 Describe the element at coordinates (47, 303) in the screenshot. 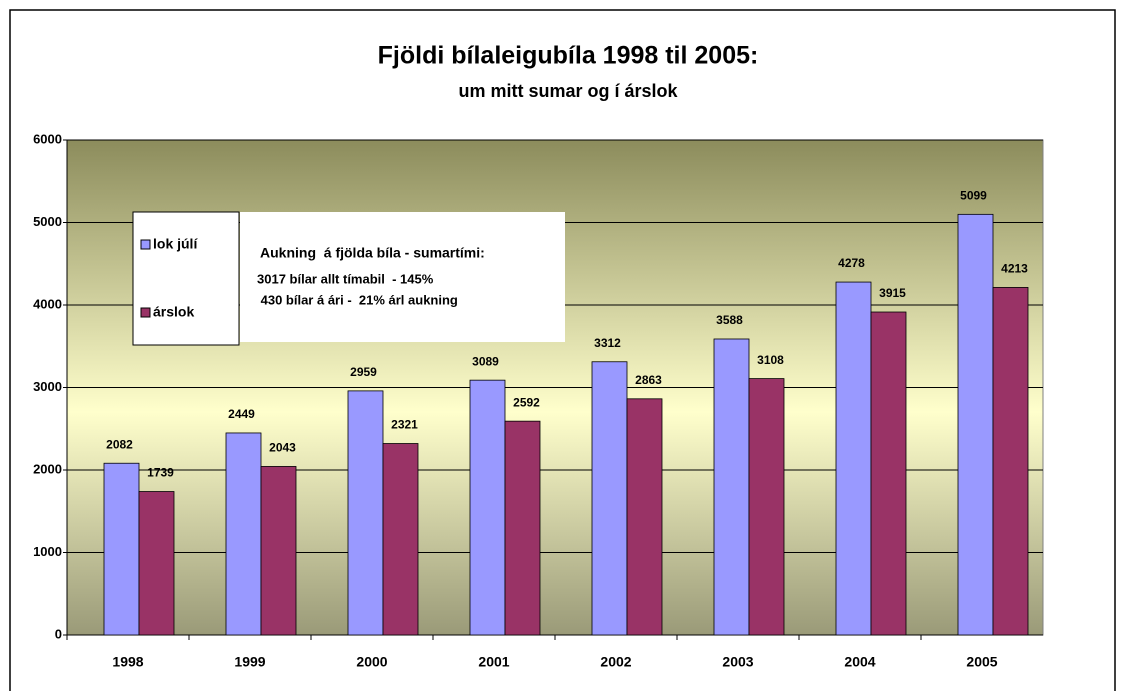

I see `y-tick-label: 4000` at that location.